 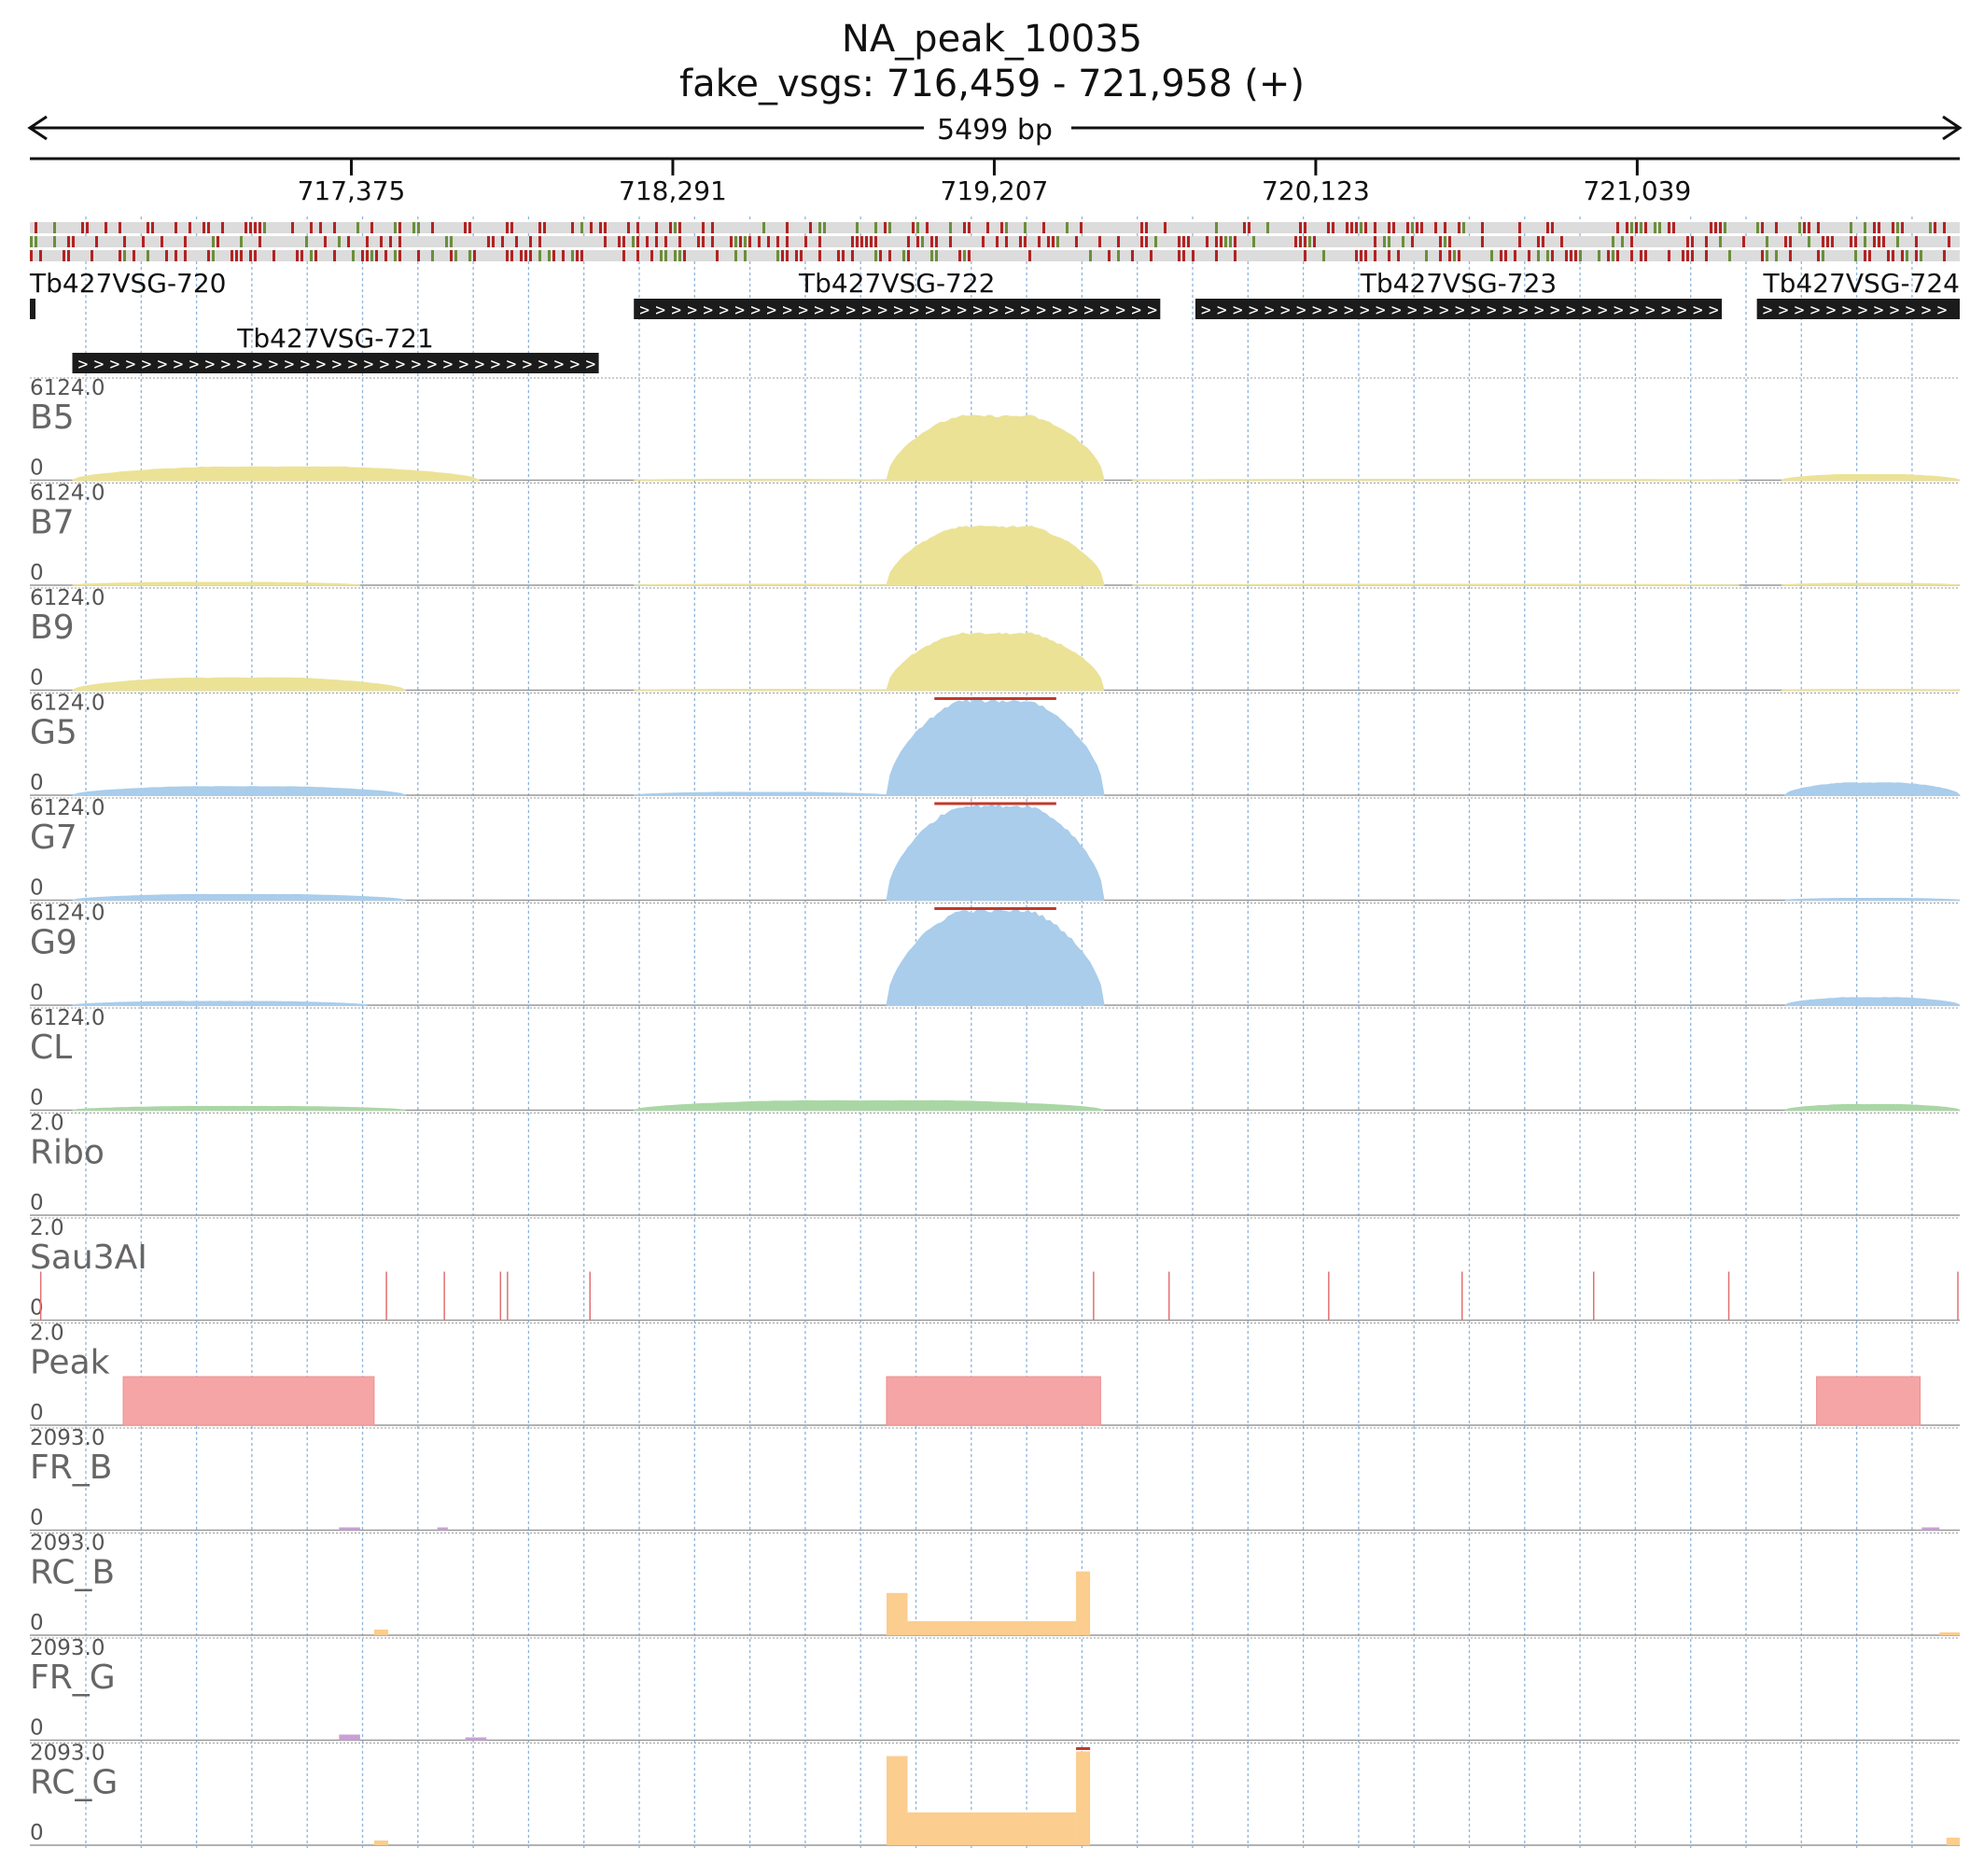 I want to click on peak-region, so click(x=993, y=1401).